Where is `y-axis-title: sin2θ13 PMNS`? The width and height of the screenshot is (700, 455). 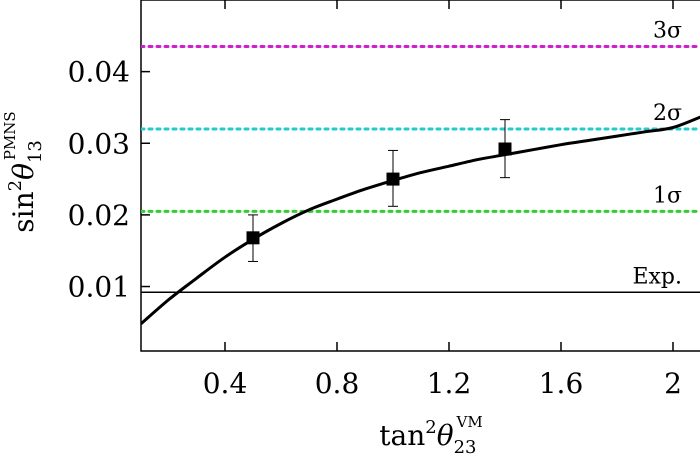
y-axis-title: sin2θ13 PMNS is located at coordinates (23, 171).